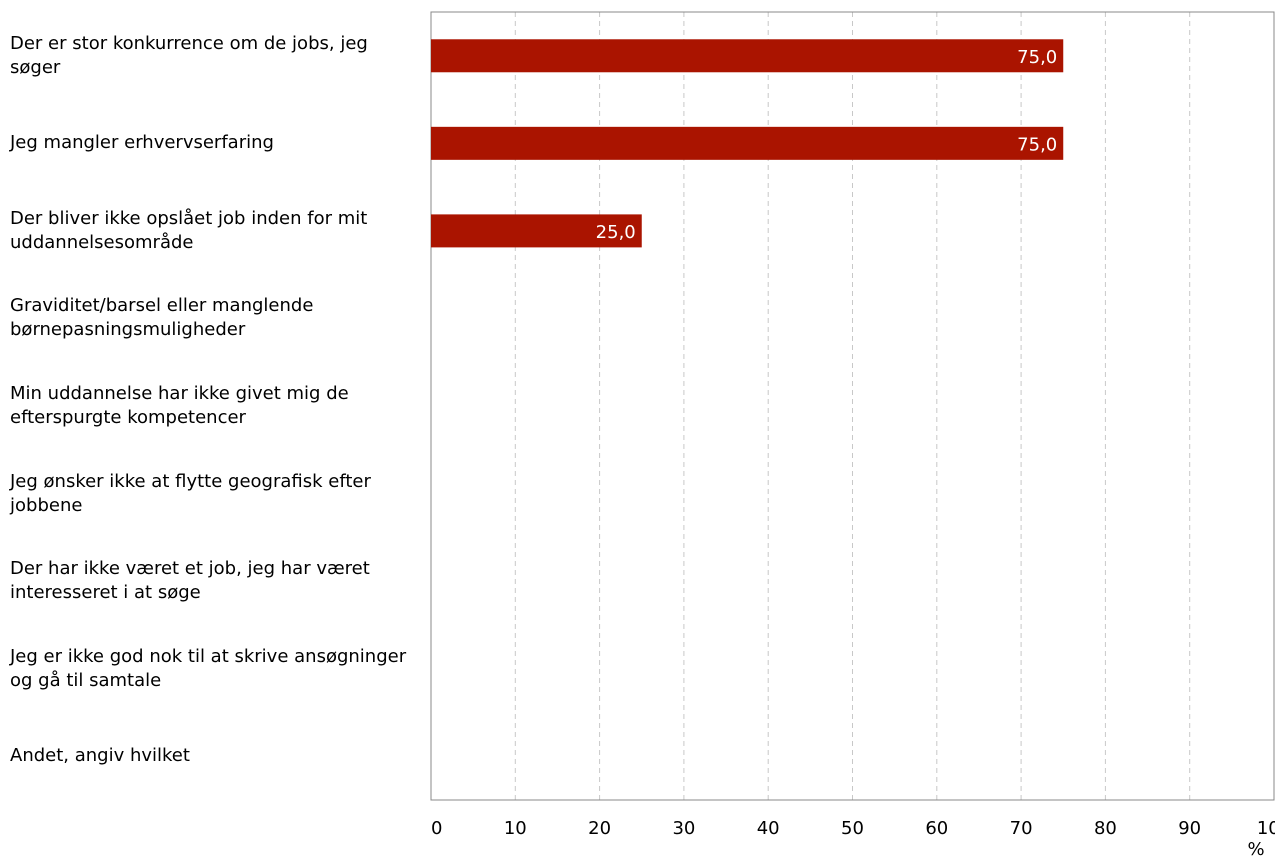 The width and height of the screenshot is (1275, 857). I want to click on x-tick-label: 40, so click(768, 828).